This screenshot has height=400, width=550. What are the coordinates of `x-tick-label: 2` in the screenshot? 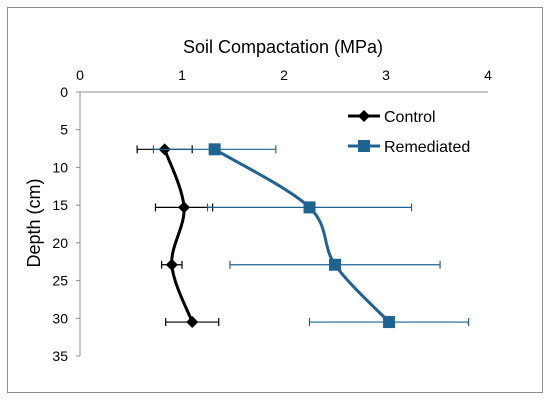 It's located at (284, 75).